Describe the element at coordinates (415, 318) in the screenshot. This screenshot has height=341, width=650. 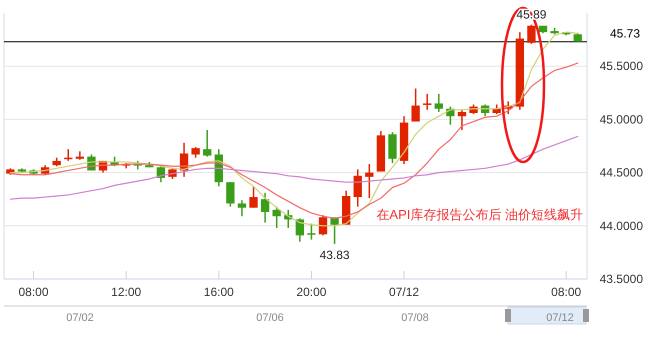
I see `text: 07/08` at that location.